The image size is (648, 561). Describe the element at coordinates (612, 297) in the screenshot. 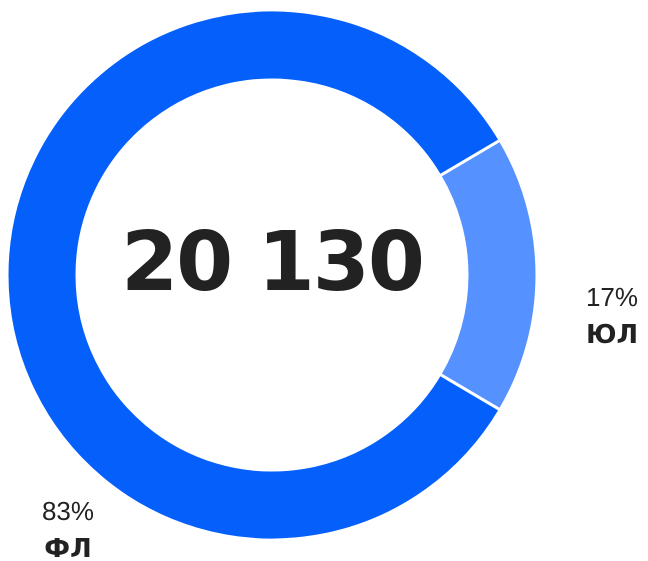

I see `slice-label-ul-percent: 17%` at that location.